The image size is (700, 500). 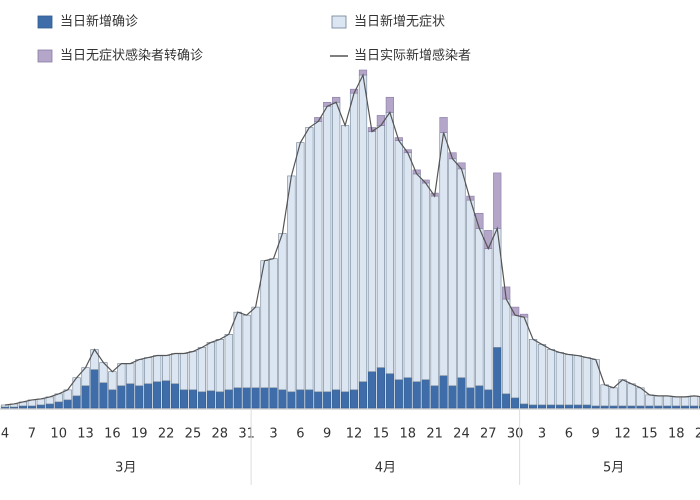 I want to click on legend-label: 当日新增无症状, so click(x=399, y=22).